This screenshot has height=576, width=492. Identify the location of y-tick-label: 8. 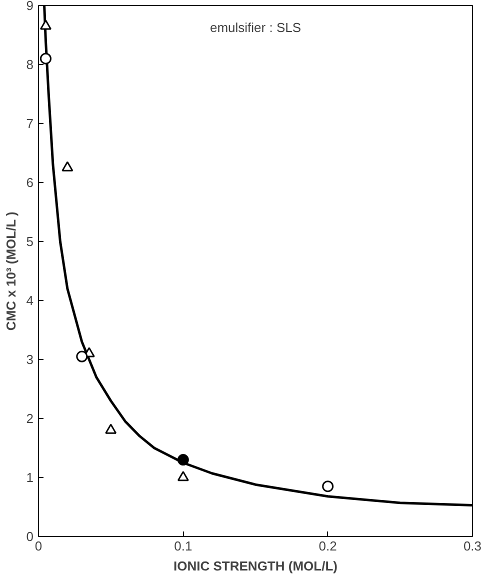
(30, 64).